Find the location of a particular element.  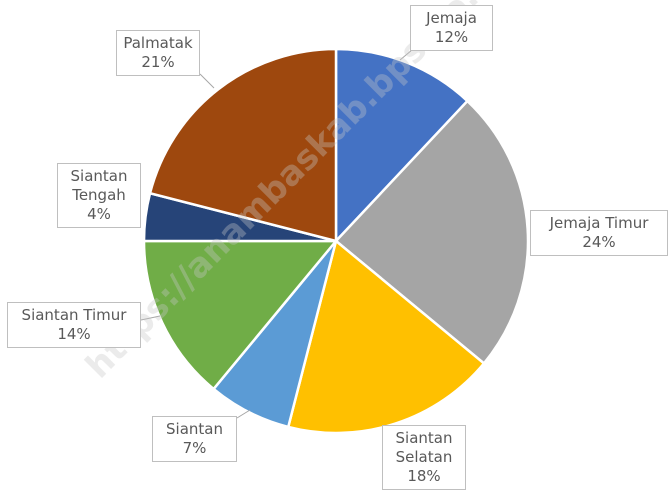

data-label: Siantan 7% is located at coordinates (194, 439).